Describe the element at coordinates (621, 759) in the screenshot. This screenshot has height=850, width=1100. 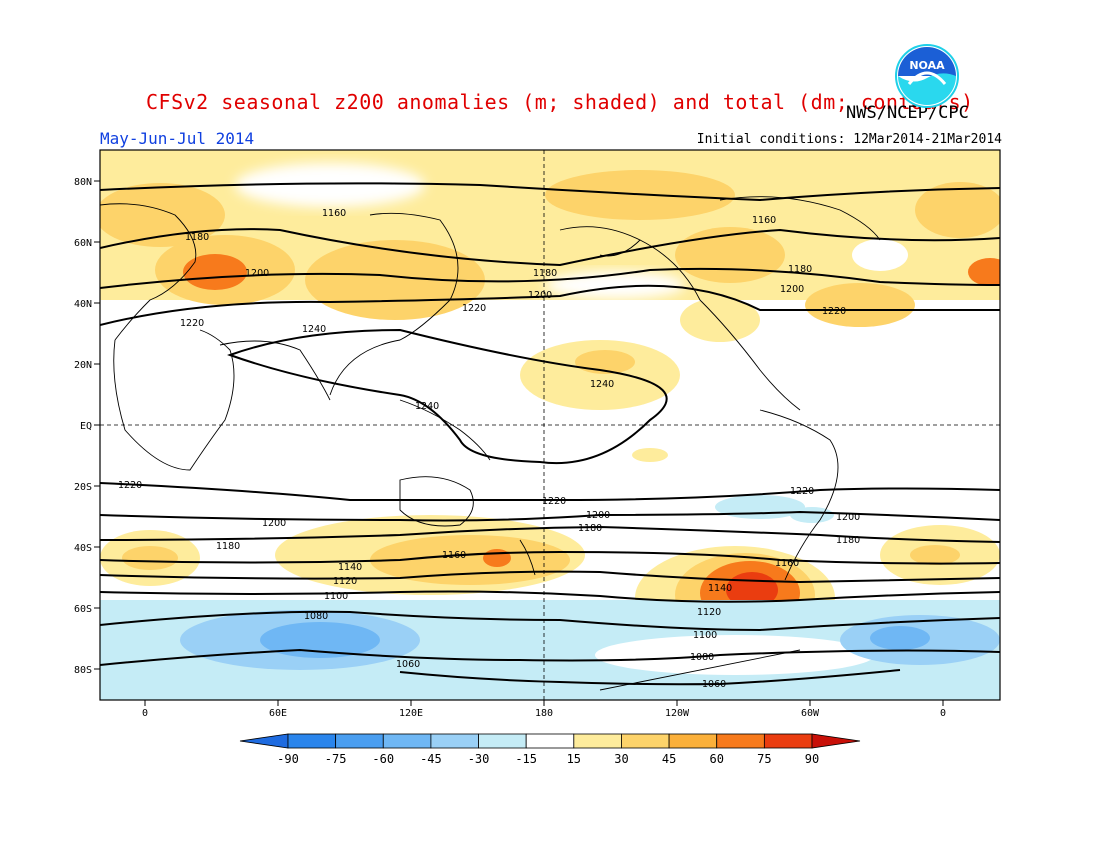
I see `colorbar-tick-label: 30` at that location.